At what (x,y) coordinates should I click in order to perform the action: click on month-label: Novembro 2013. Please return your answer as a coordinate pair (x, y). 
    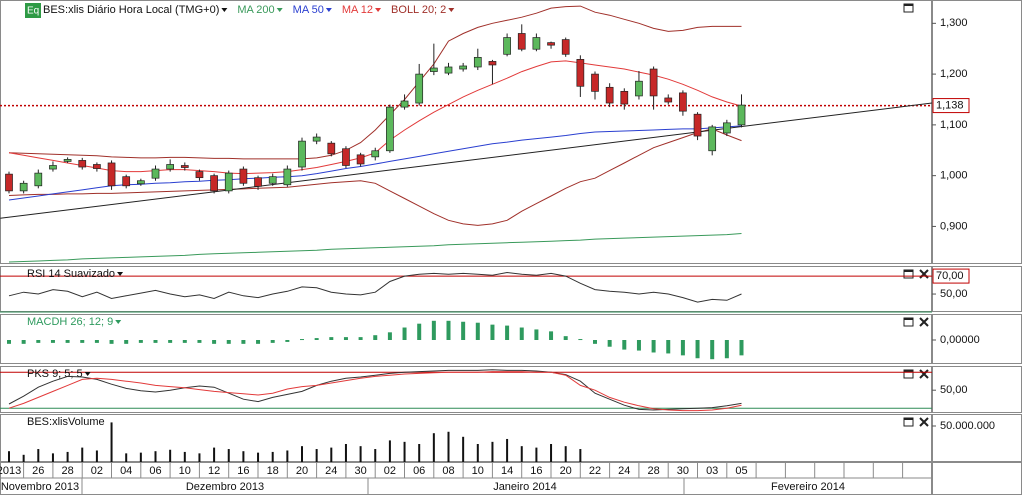
    Looking at the image, I should click on (40, 487).